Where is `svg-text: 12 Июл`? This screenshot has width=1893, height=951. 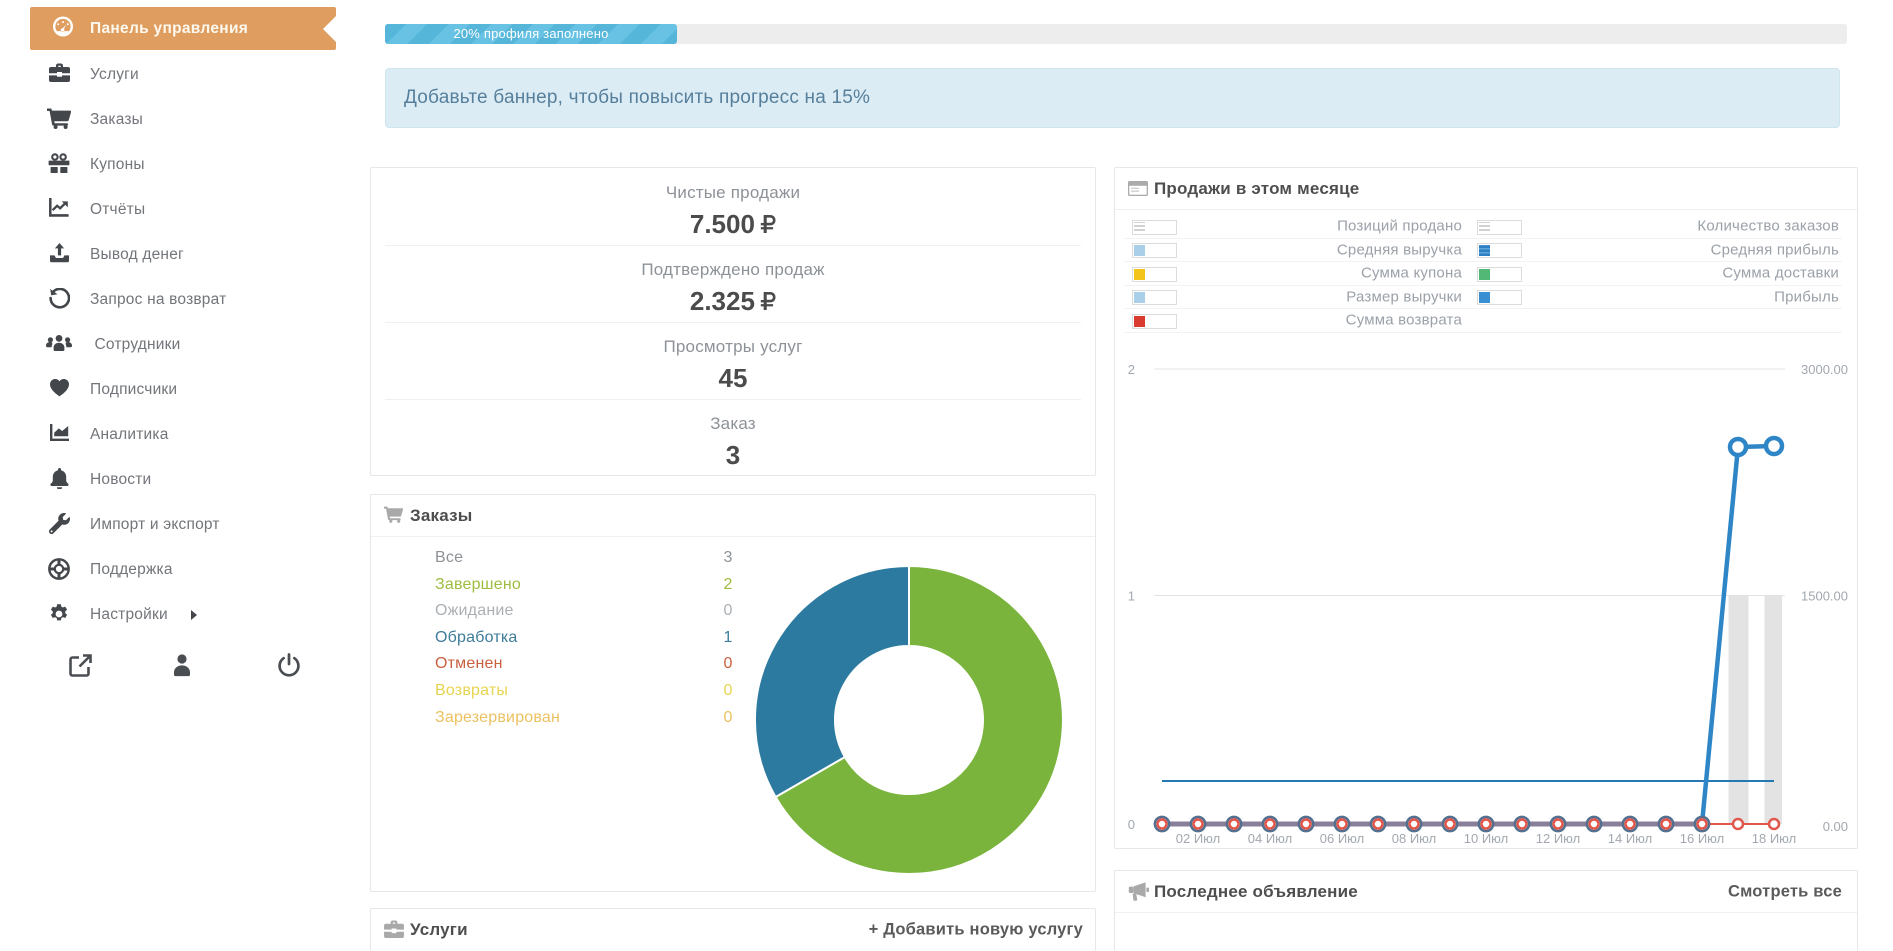
svg-text: 12 Июл is located at coordinates (1558, 838).